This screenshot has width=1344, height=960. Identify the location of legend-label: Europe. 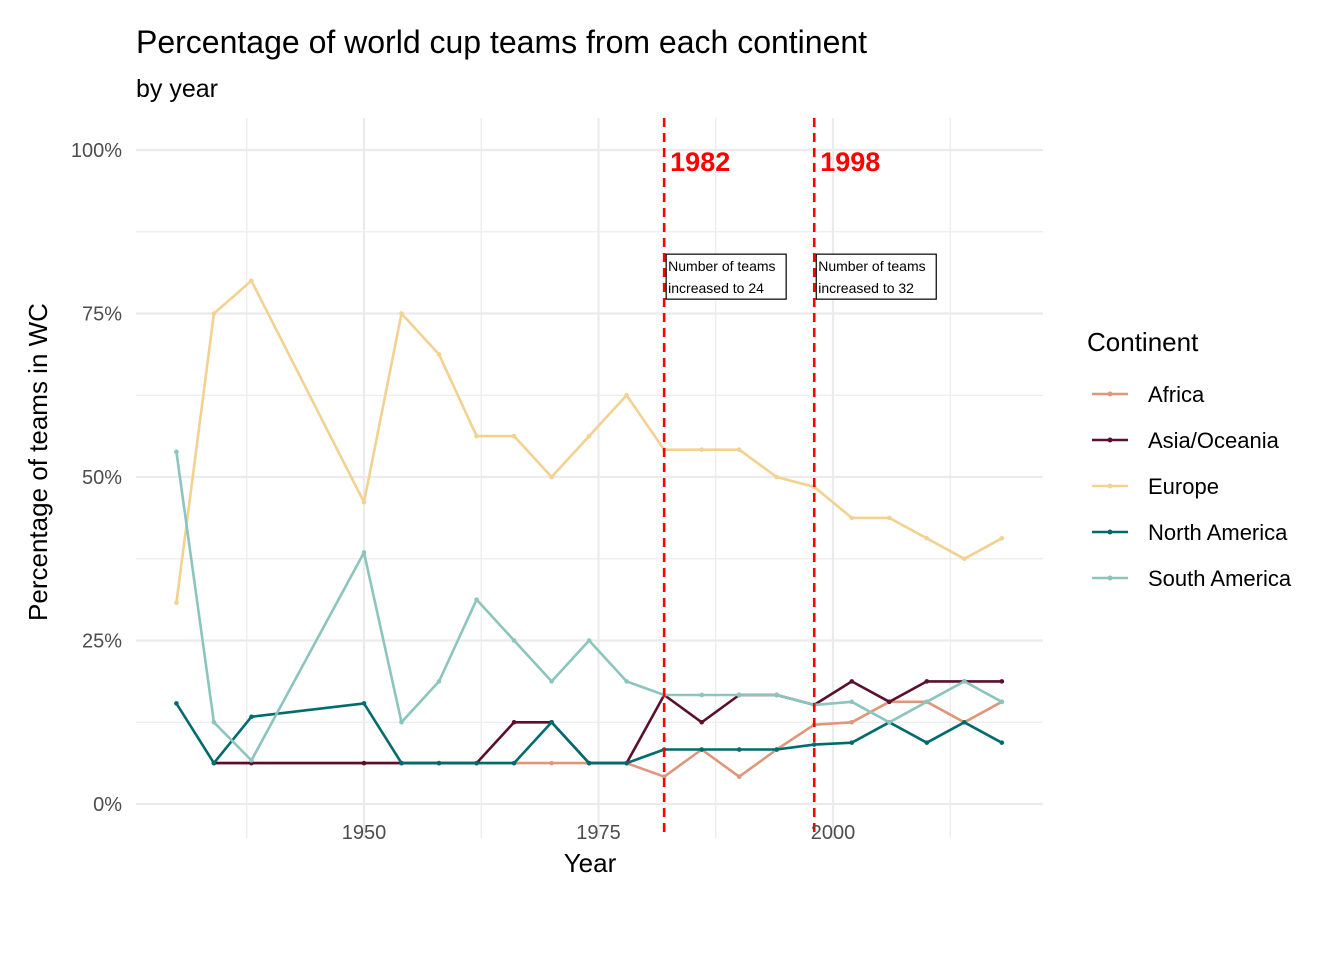
(1183, 486).